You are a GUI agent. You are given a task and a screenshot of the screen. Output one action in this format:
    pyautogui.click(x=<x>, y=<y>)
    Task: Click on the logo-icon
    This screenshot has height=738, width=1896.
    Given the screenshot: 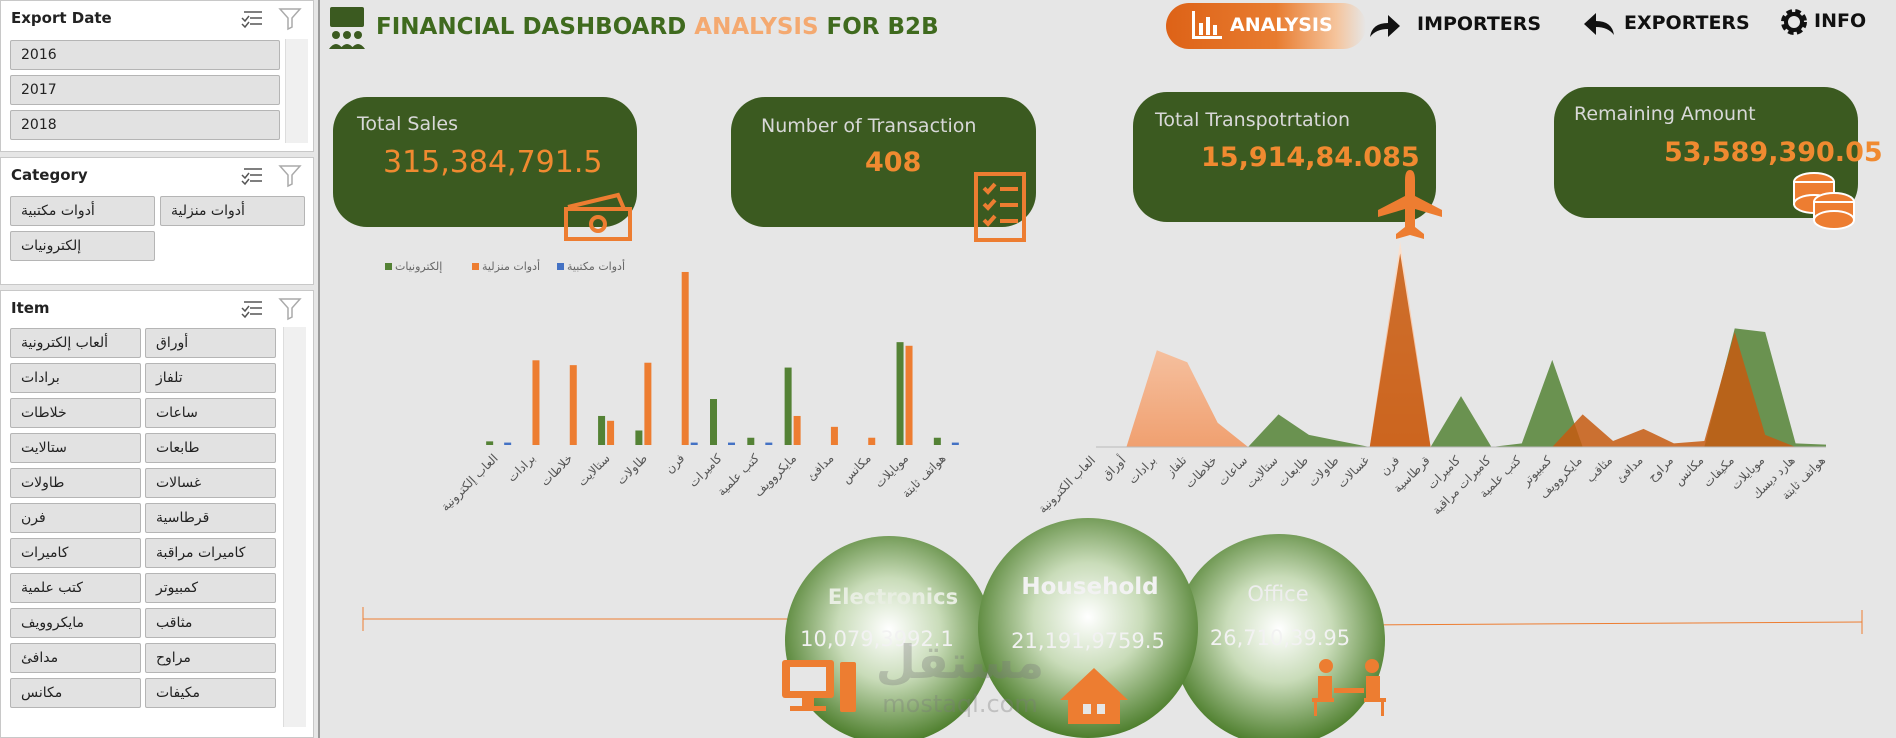 What is the action you would take?
    pyautogui.click(x=347, y=28)
    